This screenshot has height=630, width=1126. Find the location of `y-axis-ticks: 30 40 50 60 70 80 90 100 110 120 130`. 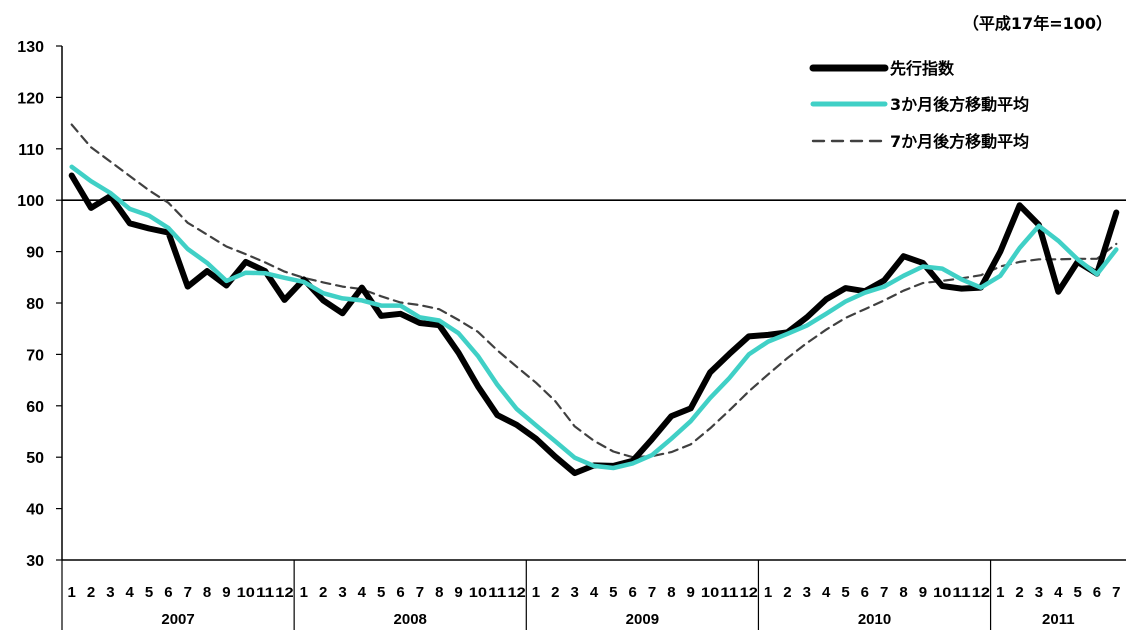

y-axis-ticks: 30 40 50 60 70 80 90 100 110 120 130 is located at coordinates (39, 304).